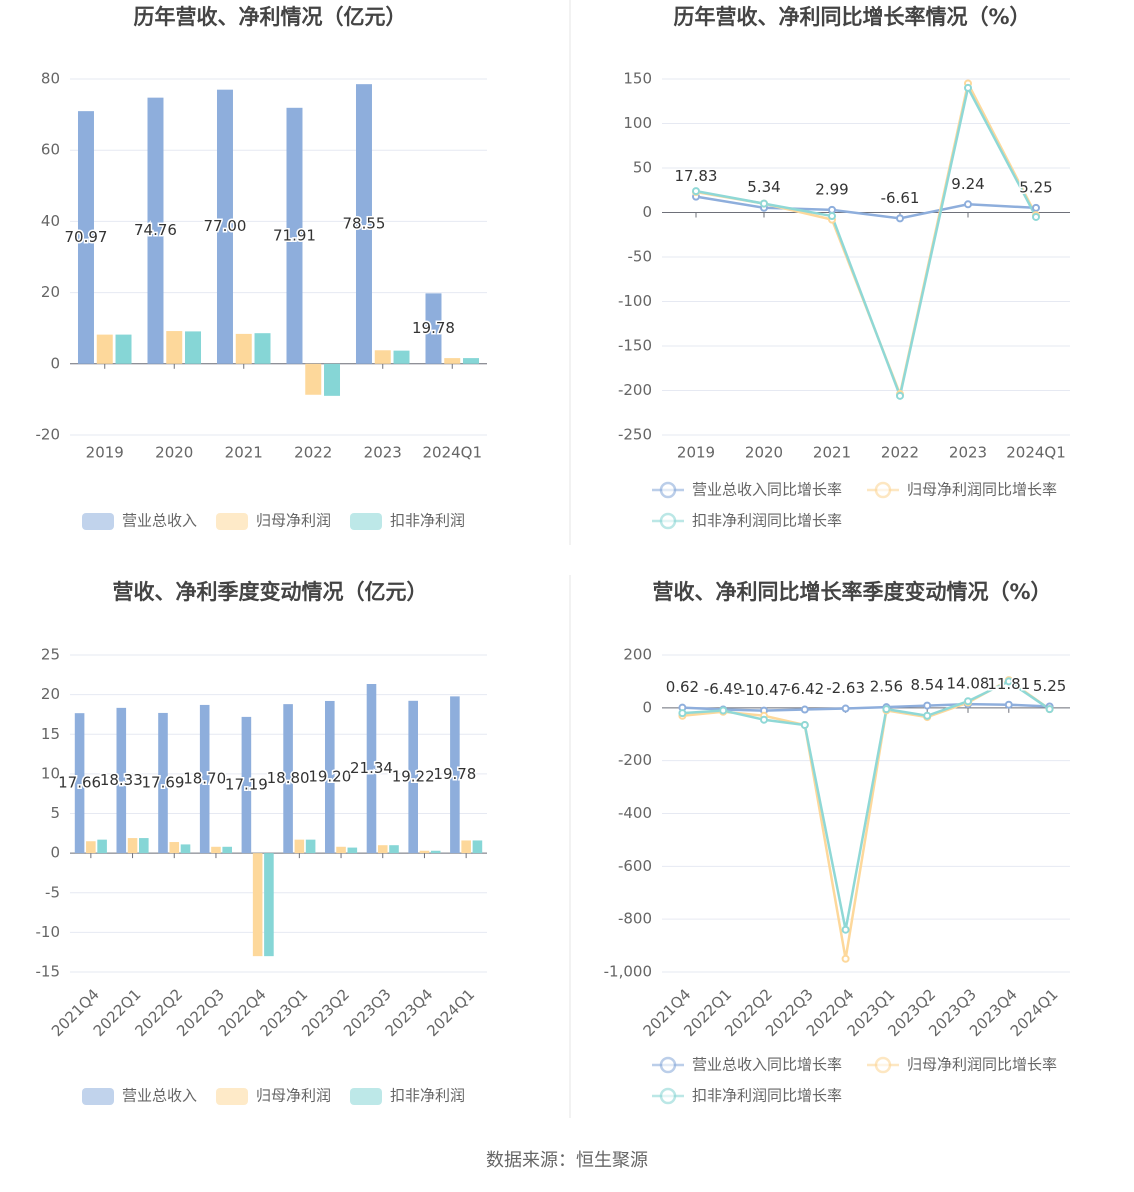  I want to click on value-label: 5.25, so click(1049, 686).